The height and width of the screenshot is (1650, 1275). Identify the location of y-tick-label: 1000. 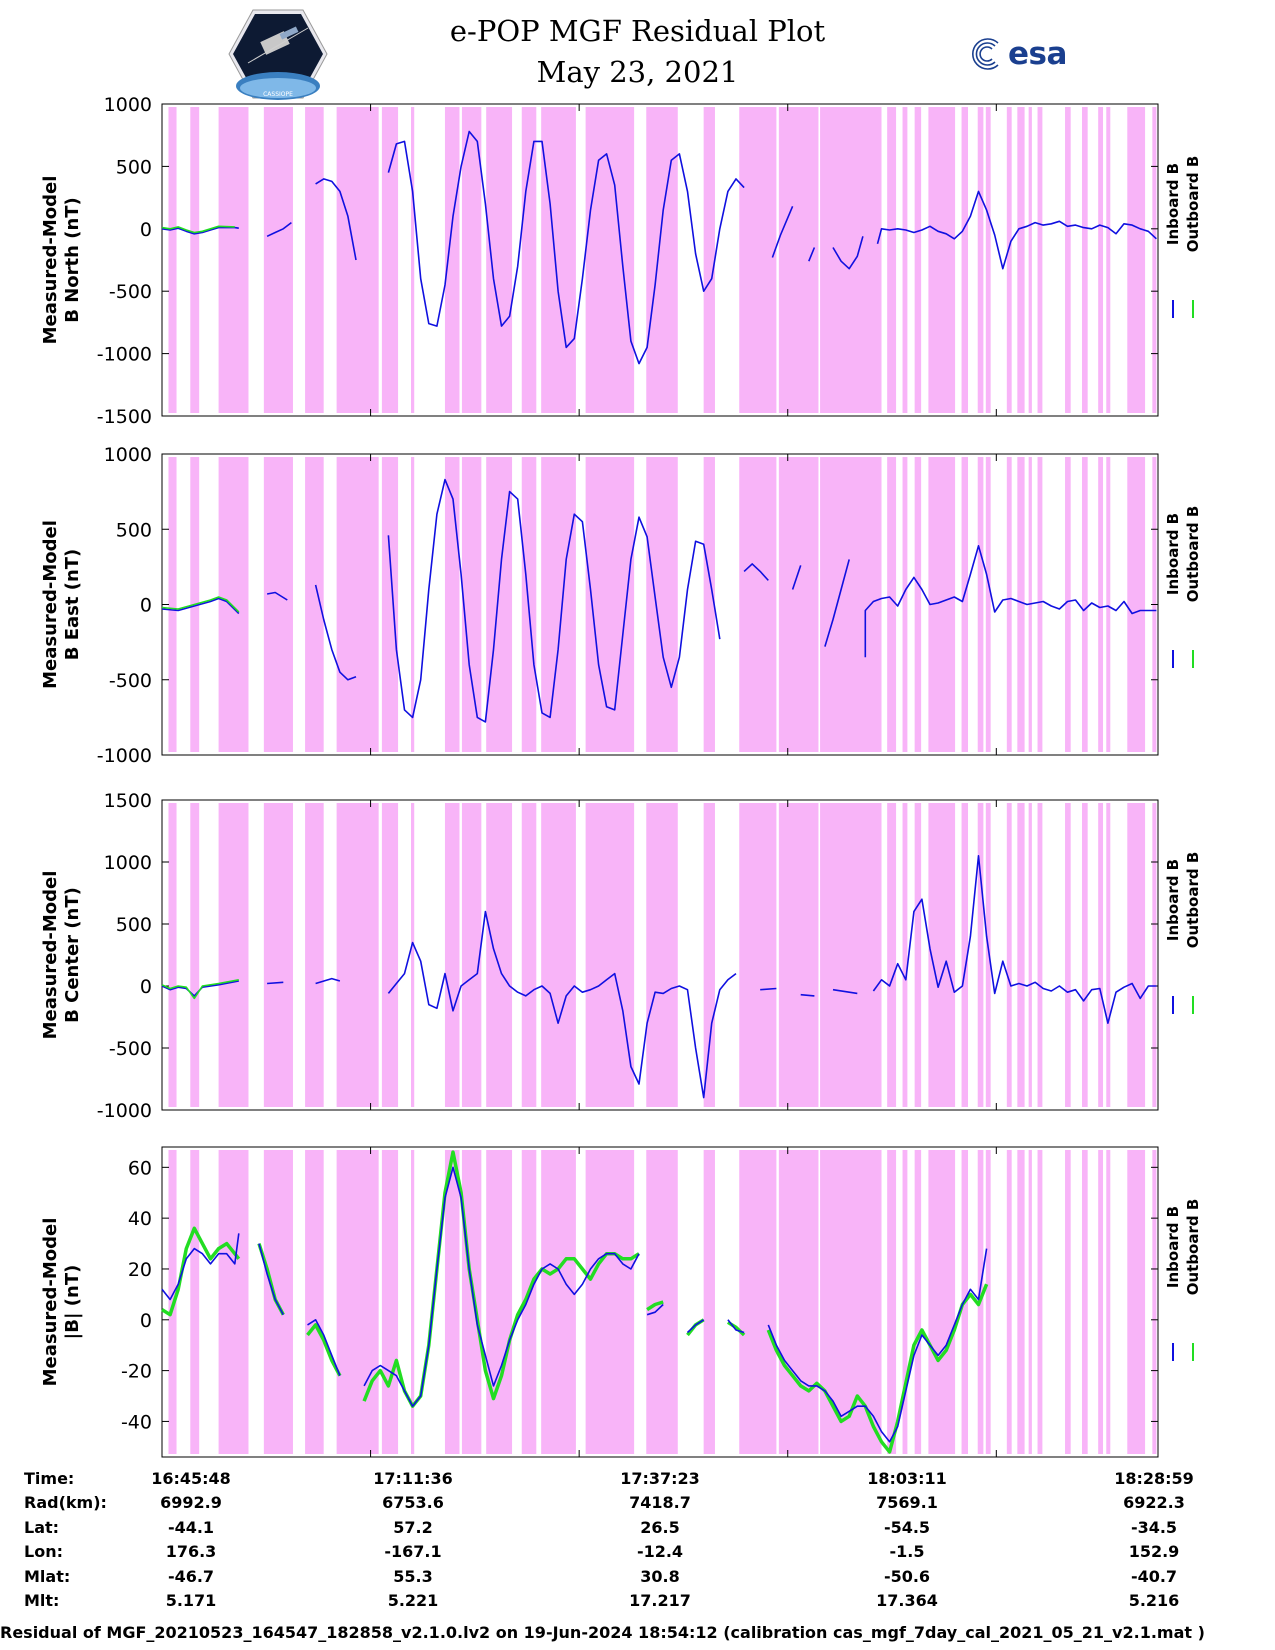
(128, 105).